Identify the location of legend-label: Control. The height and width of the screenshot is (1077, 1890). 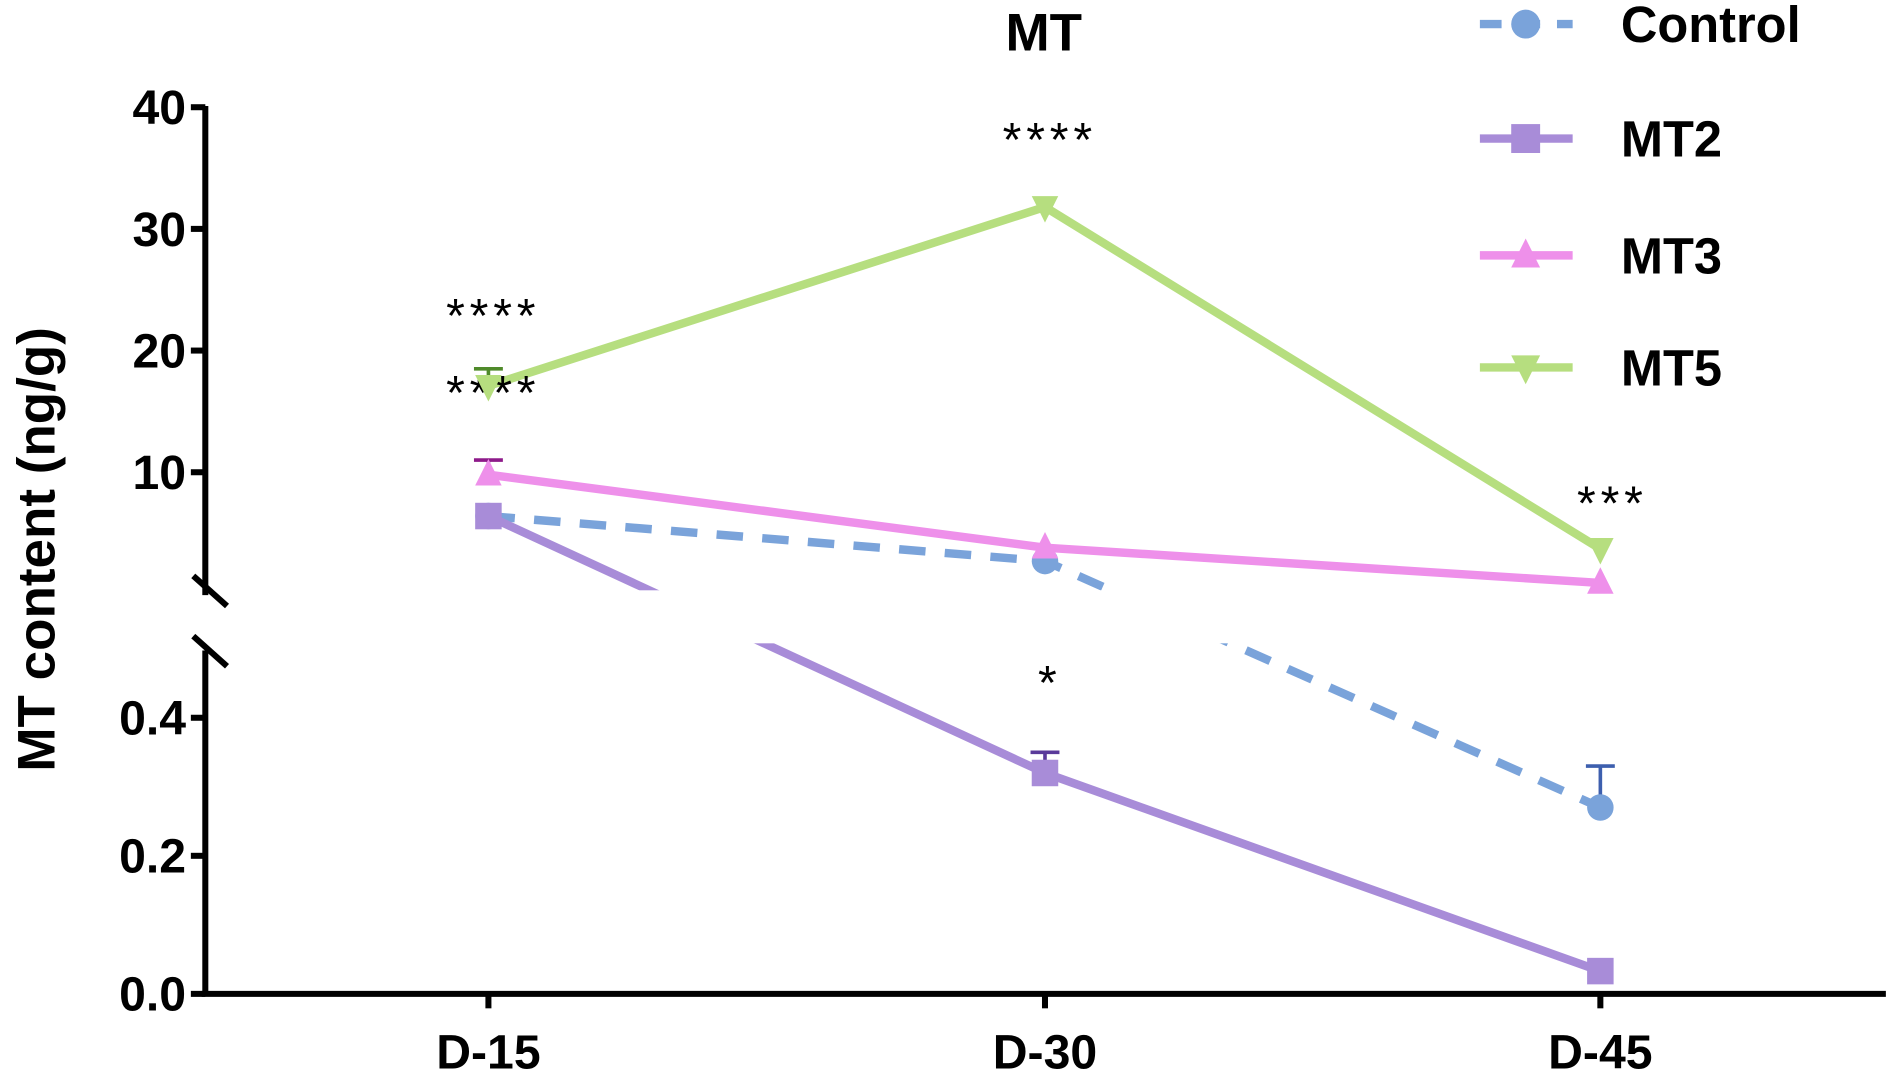
(1711, 26).